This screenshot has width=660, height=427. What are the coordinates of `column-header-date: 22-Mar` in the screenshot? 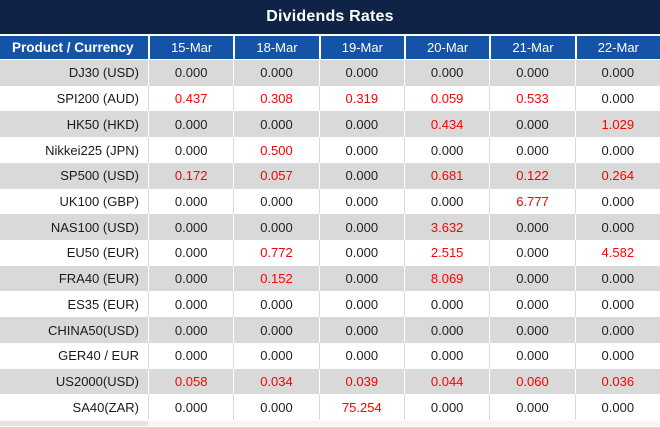 It's located at (617, 47).